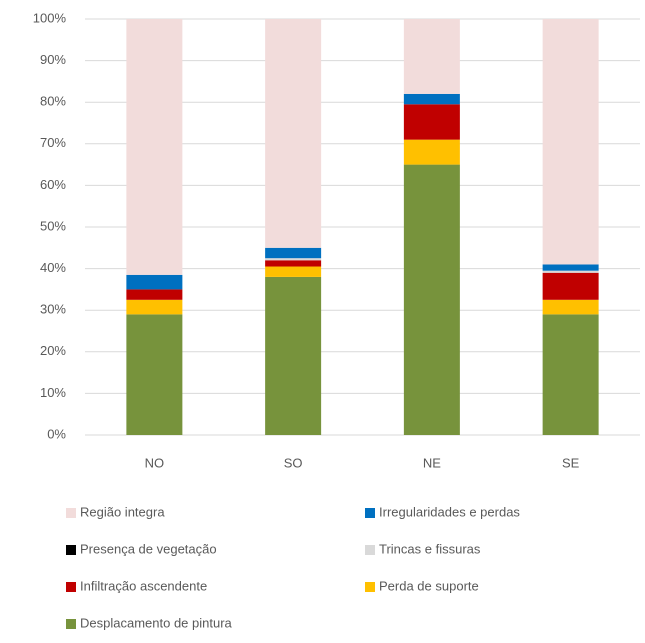 This screenshot has height=643, width=645. What do you see at coordinates (53, 267) in the screenshot?
I see `y-tick-label: 40%` at bounding box center [53, 267].